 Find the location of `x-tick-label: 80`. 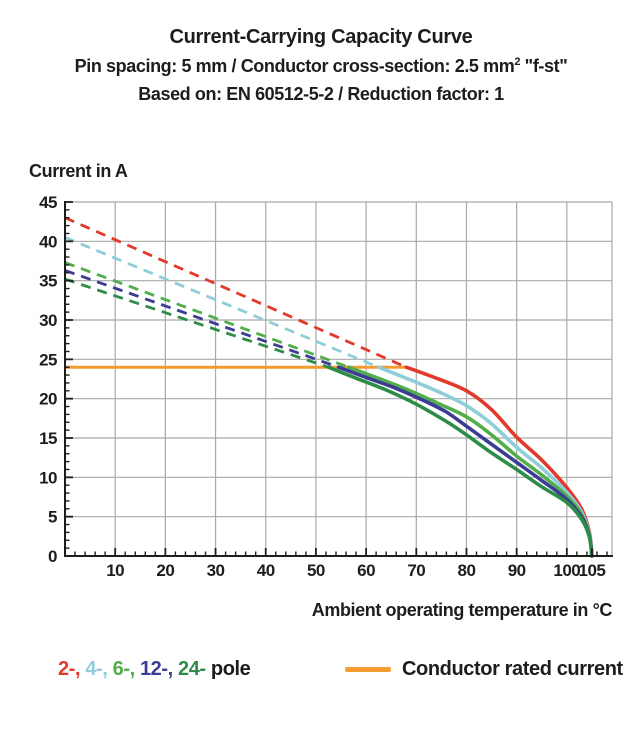

x-tick-label: 80 is located at coordinates (467, 570).